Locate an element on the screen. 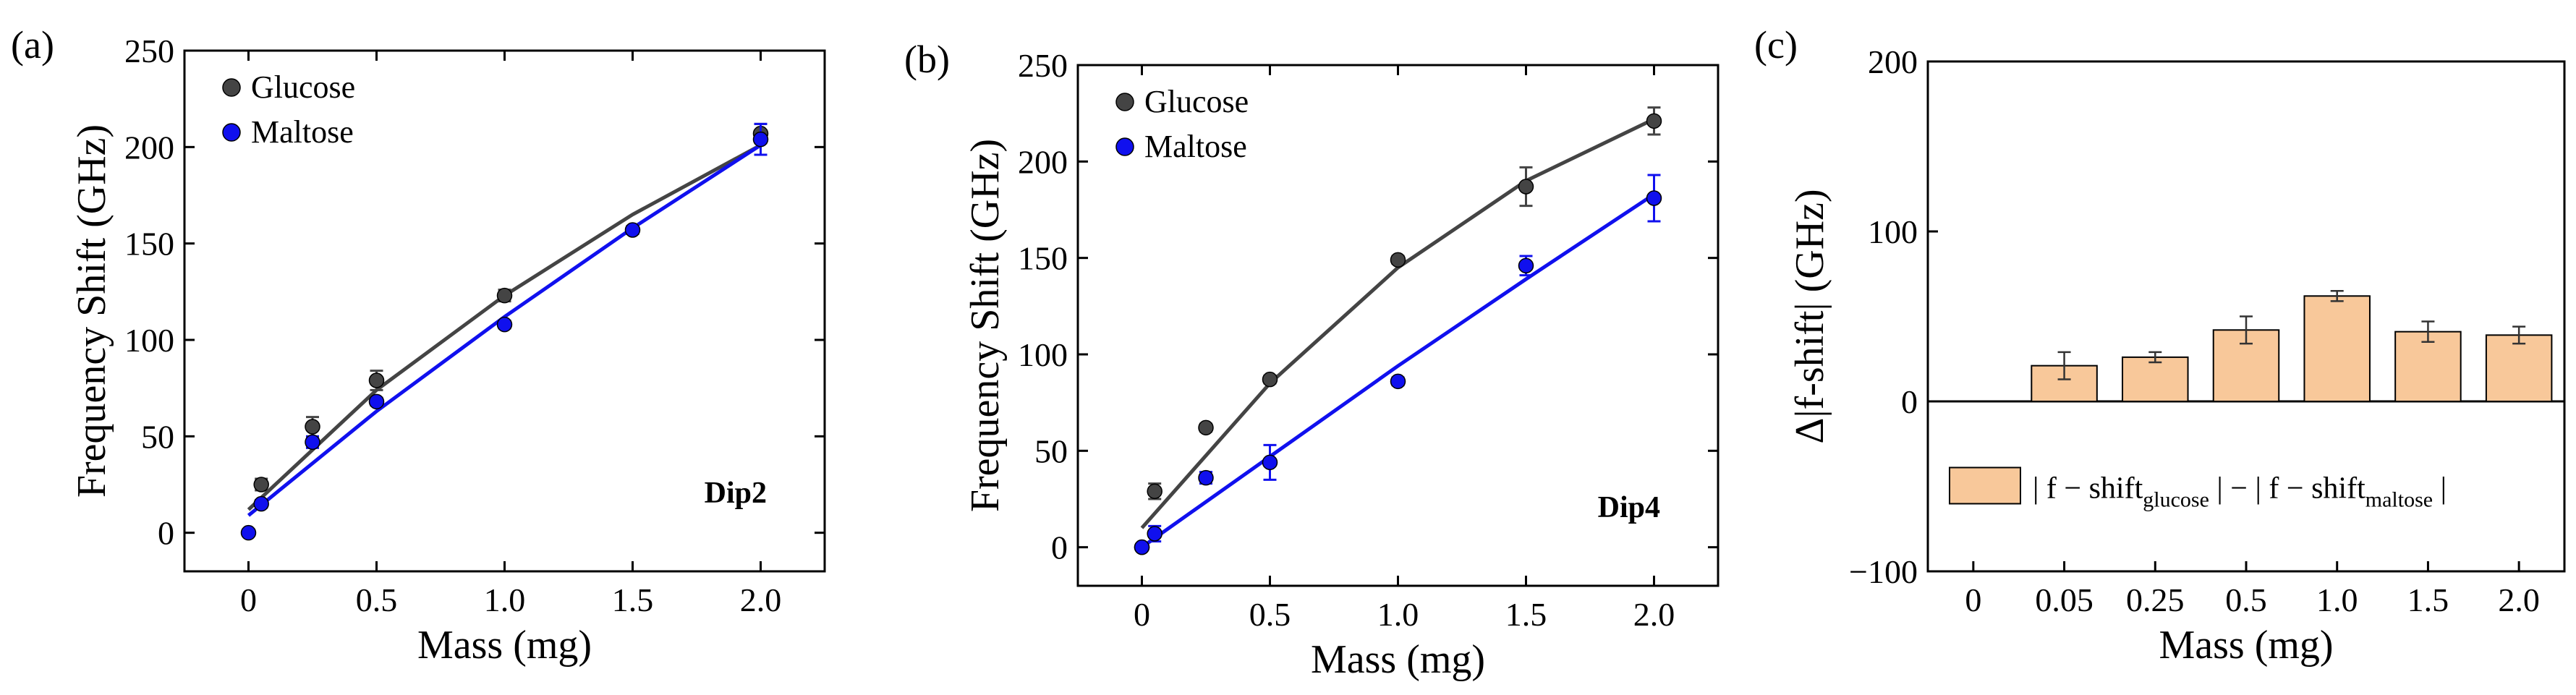 The width and height of the screenshot is (2576, 695). y-axis-label: Δ|f-shift| (GHz) is located at coordinates (1810, 316).